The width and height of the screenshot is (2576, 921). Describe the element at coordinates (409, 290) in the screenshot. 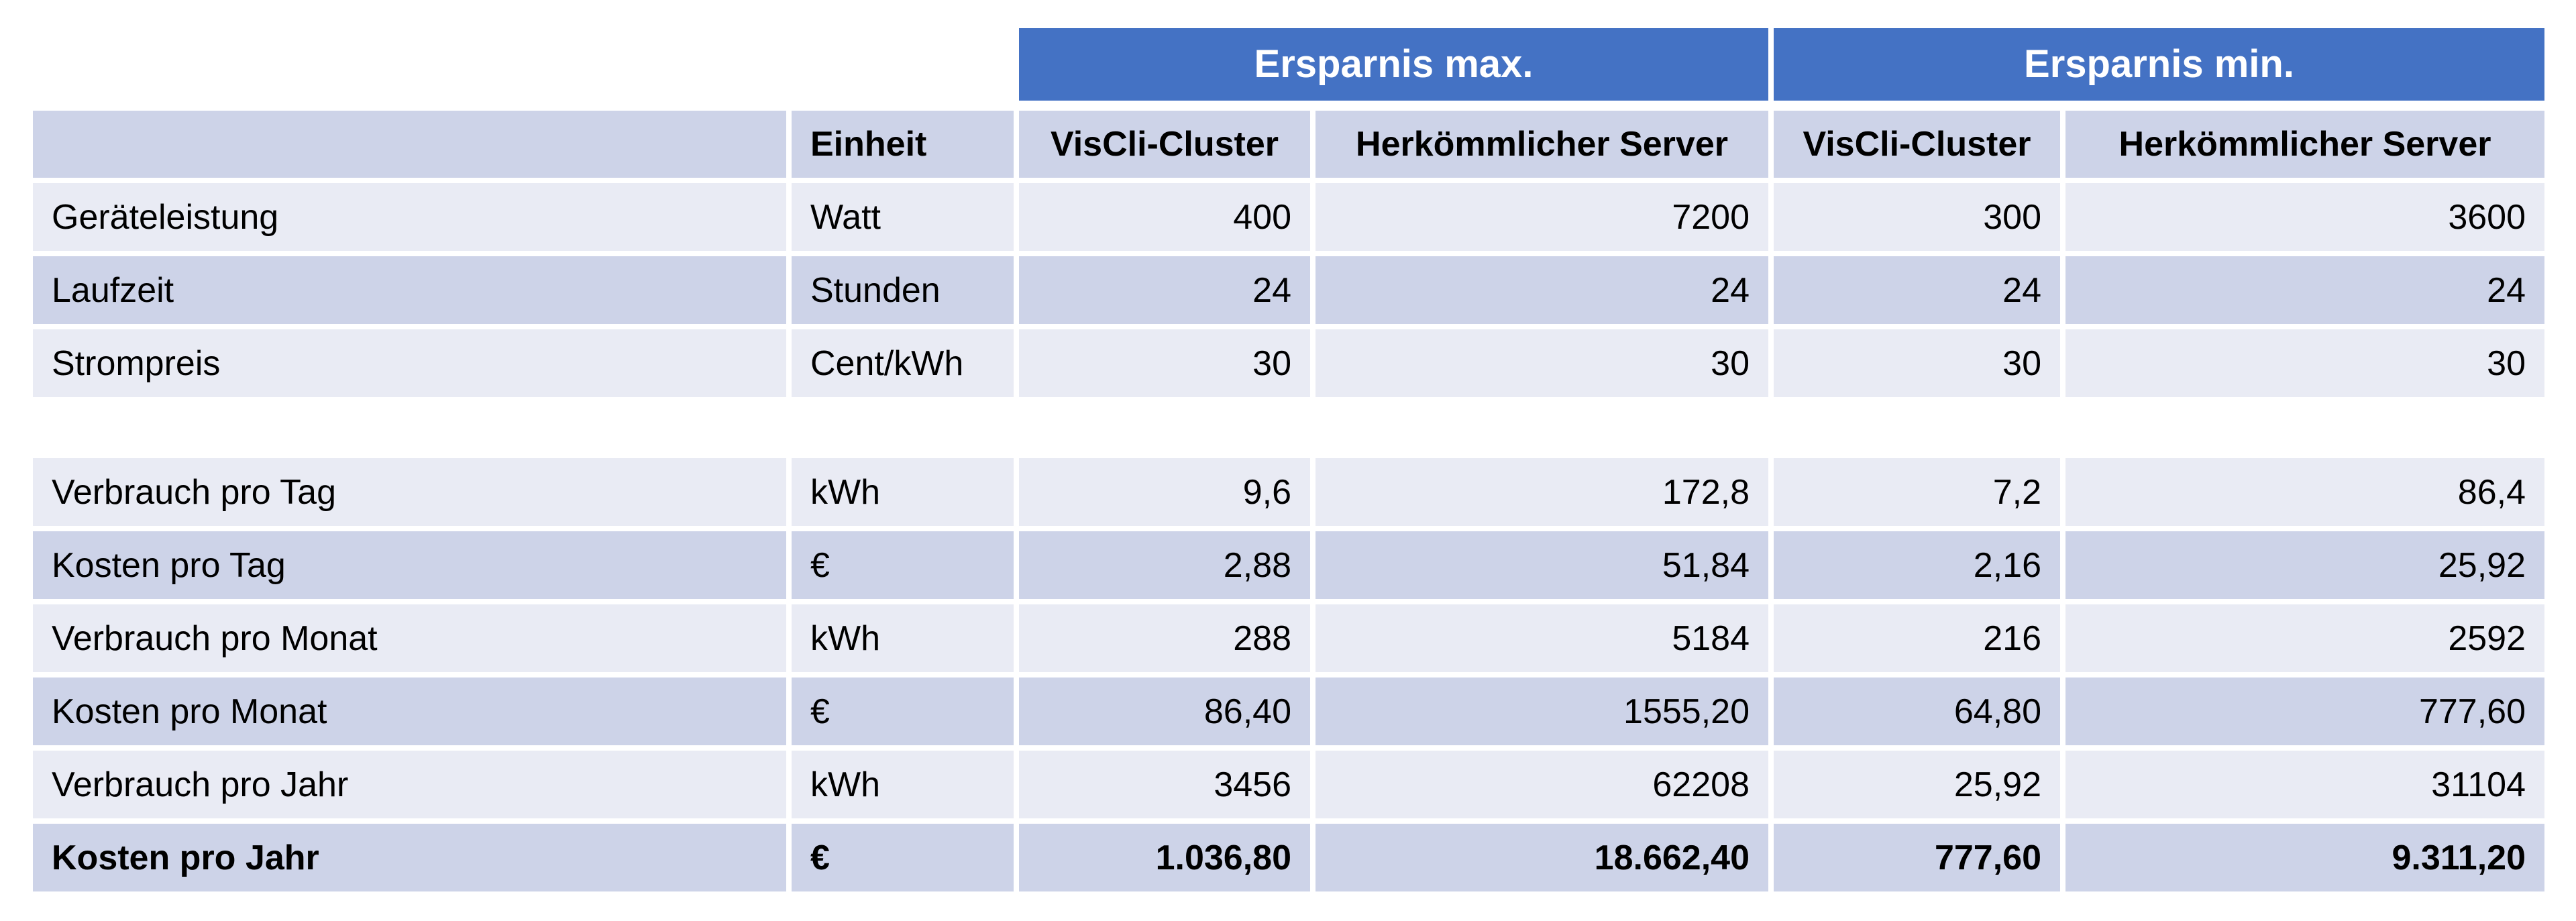

I see `row-label: Laufzeit` at that location.